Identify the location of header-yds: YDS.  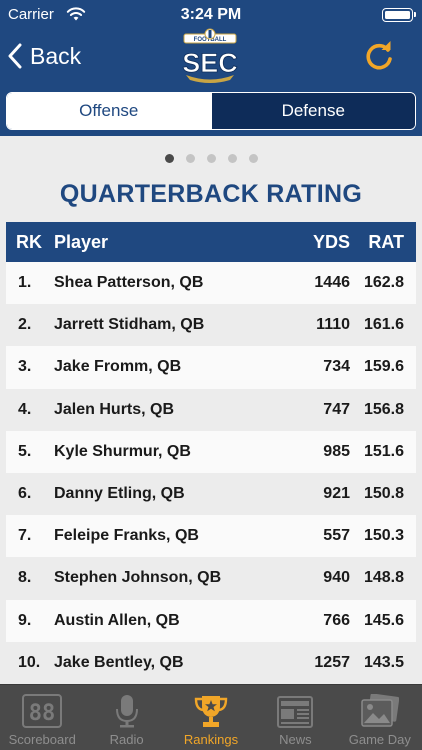
(331, 241).